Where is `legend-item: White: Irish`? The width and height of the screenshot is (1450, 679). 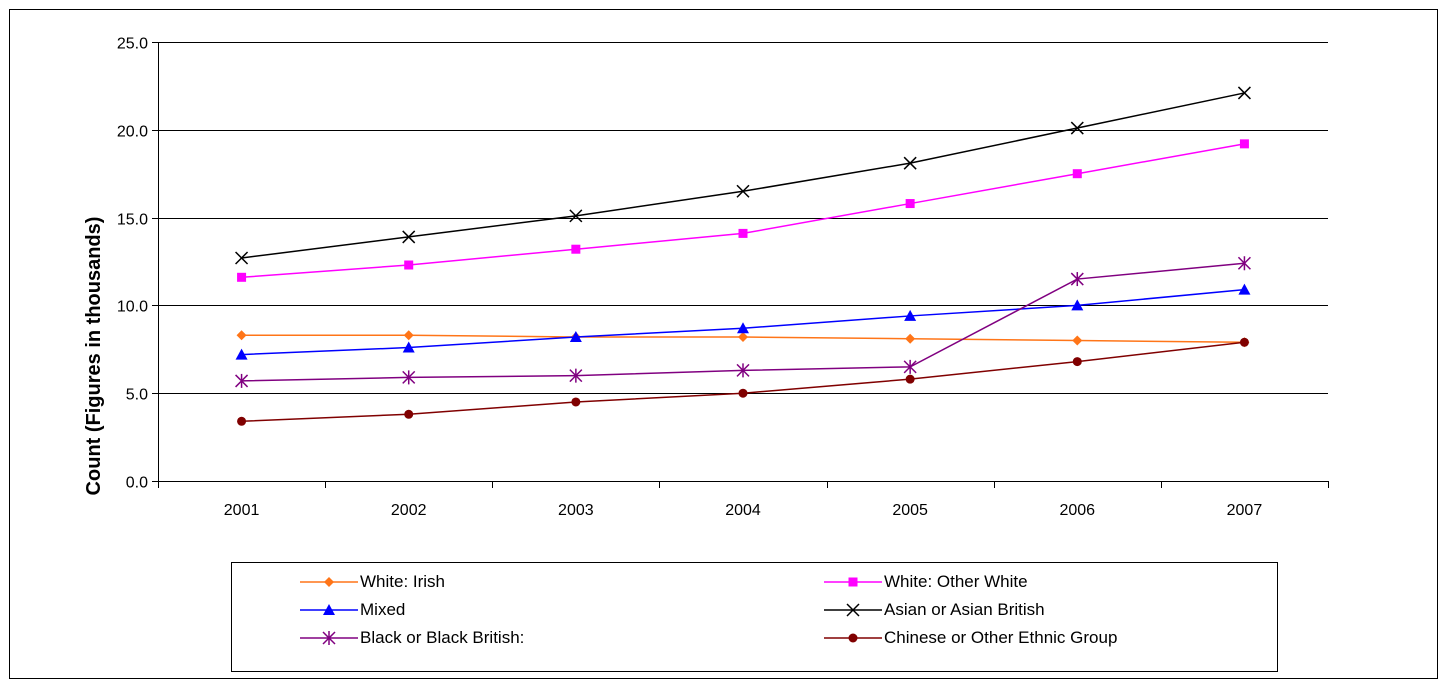 legend-item: White: Irish is located at coordinates (372, 582).